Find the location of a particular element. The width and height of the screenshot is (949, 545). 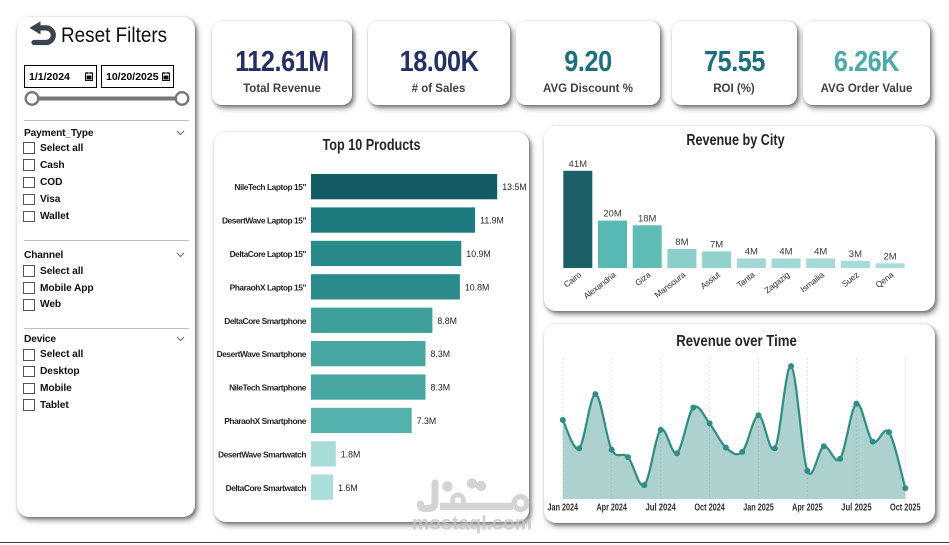

svg-text: Oct 2025 is located at coordinates (905, 508).